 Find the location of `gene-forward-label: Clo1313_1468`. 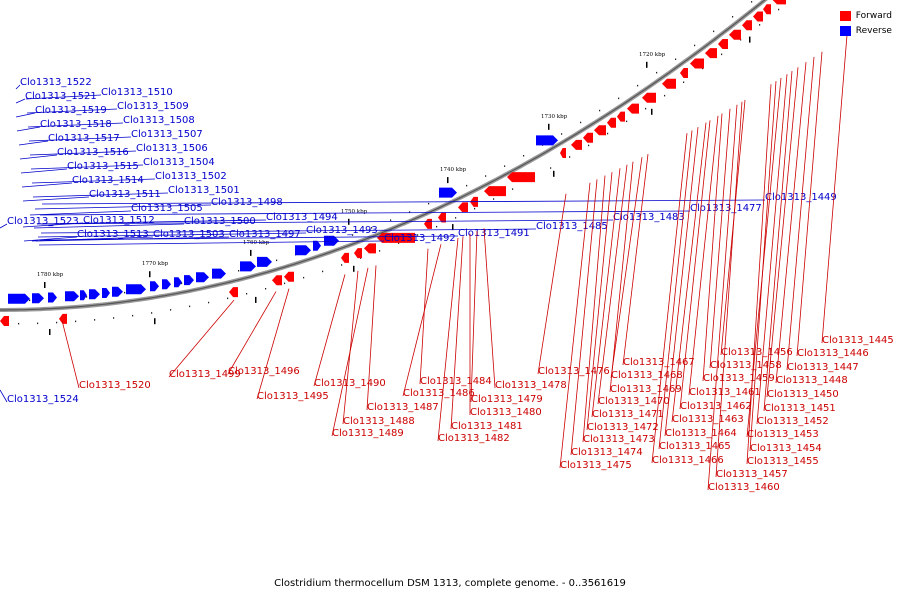

gene-forward-label: Clo1313_1468 is located at coordinates (647, 375).